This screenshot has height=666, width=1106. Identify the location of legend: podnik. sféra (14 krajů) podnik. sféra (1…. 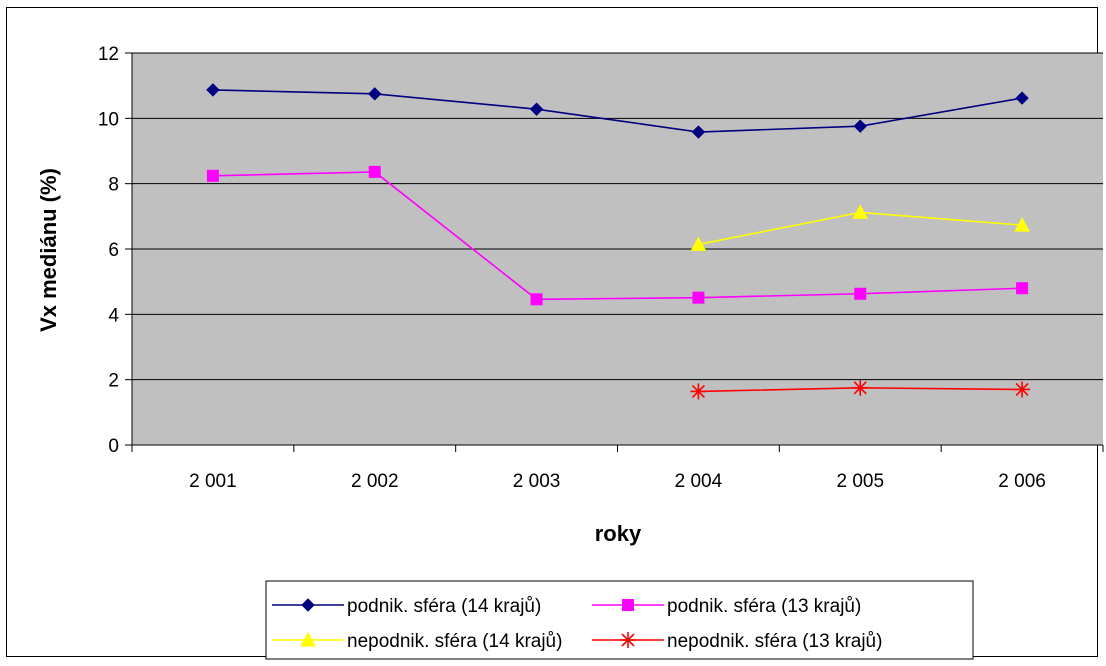
(619, 620).